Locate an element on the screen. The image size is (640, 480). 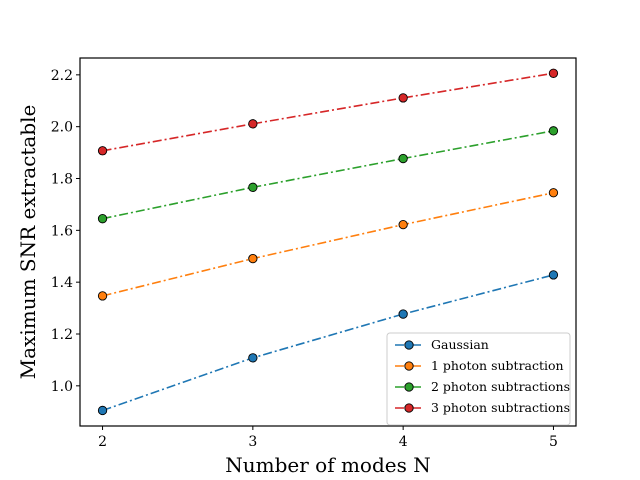
y-axis-label: Maximum SNR extractable is located at coordinates (28, 242).